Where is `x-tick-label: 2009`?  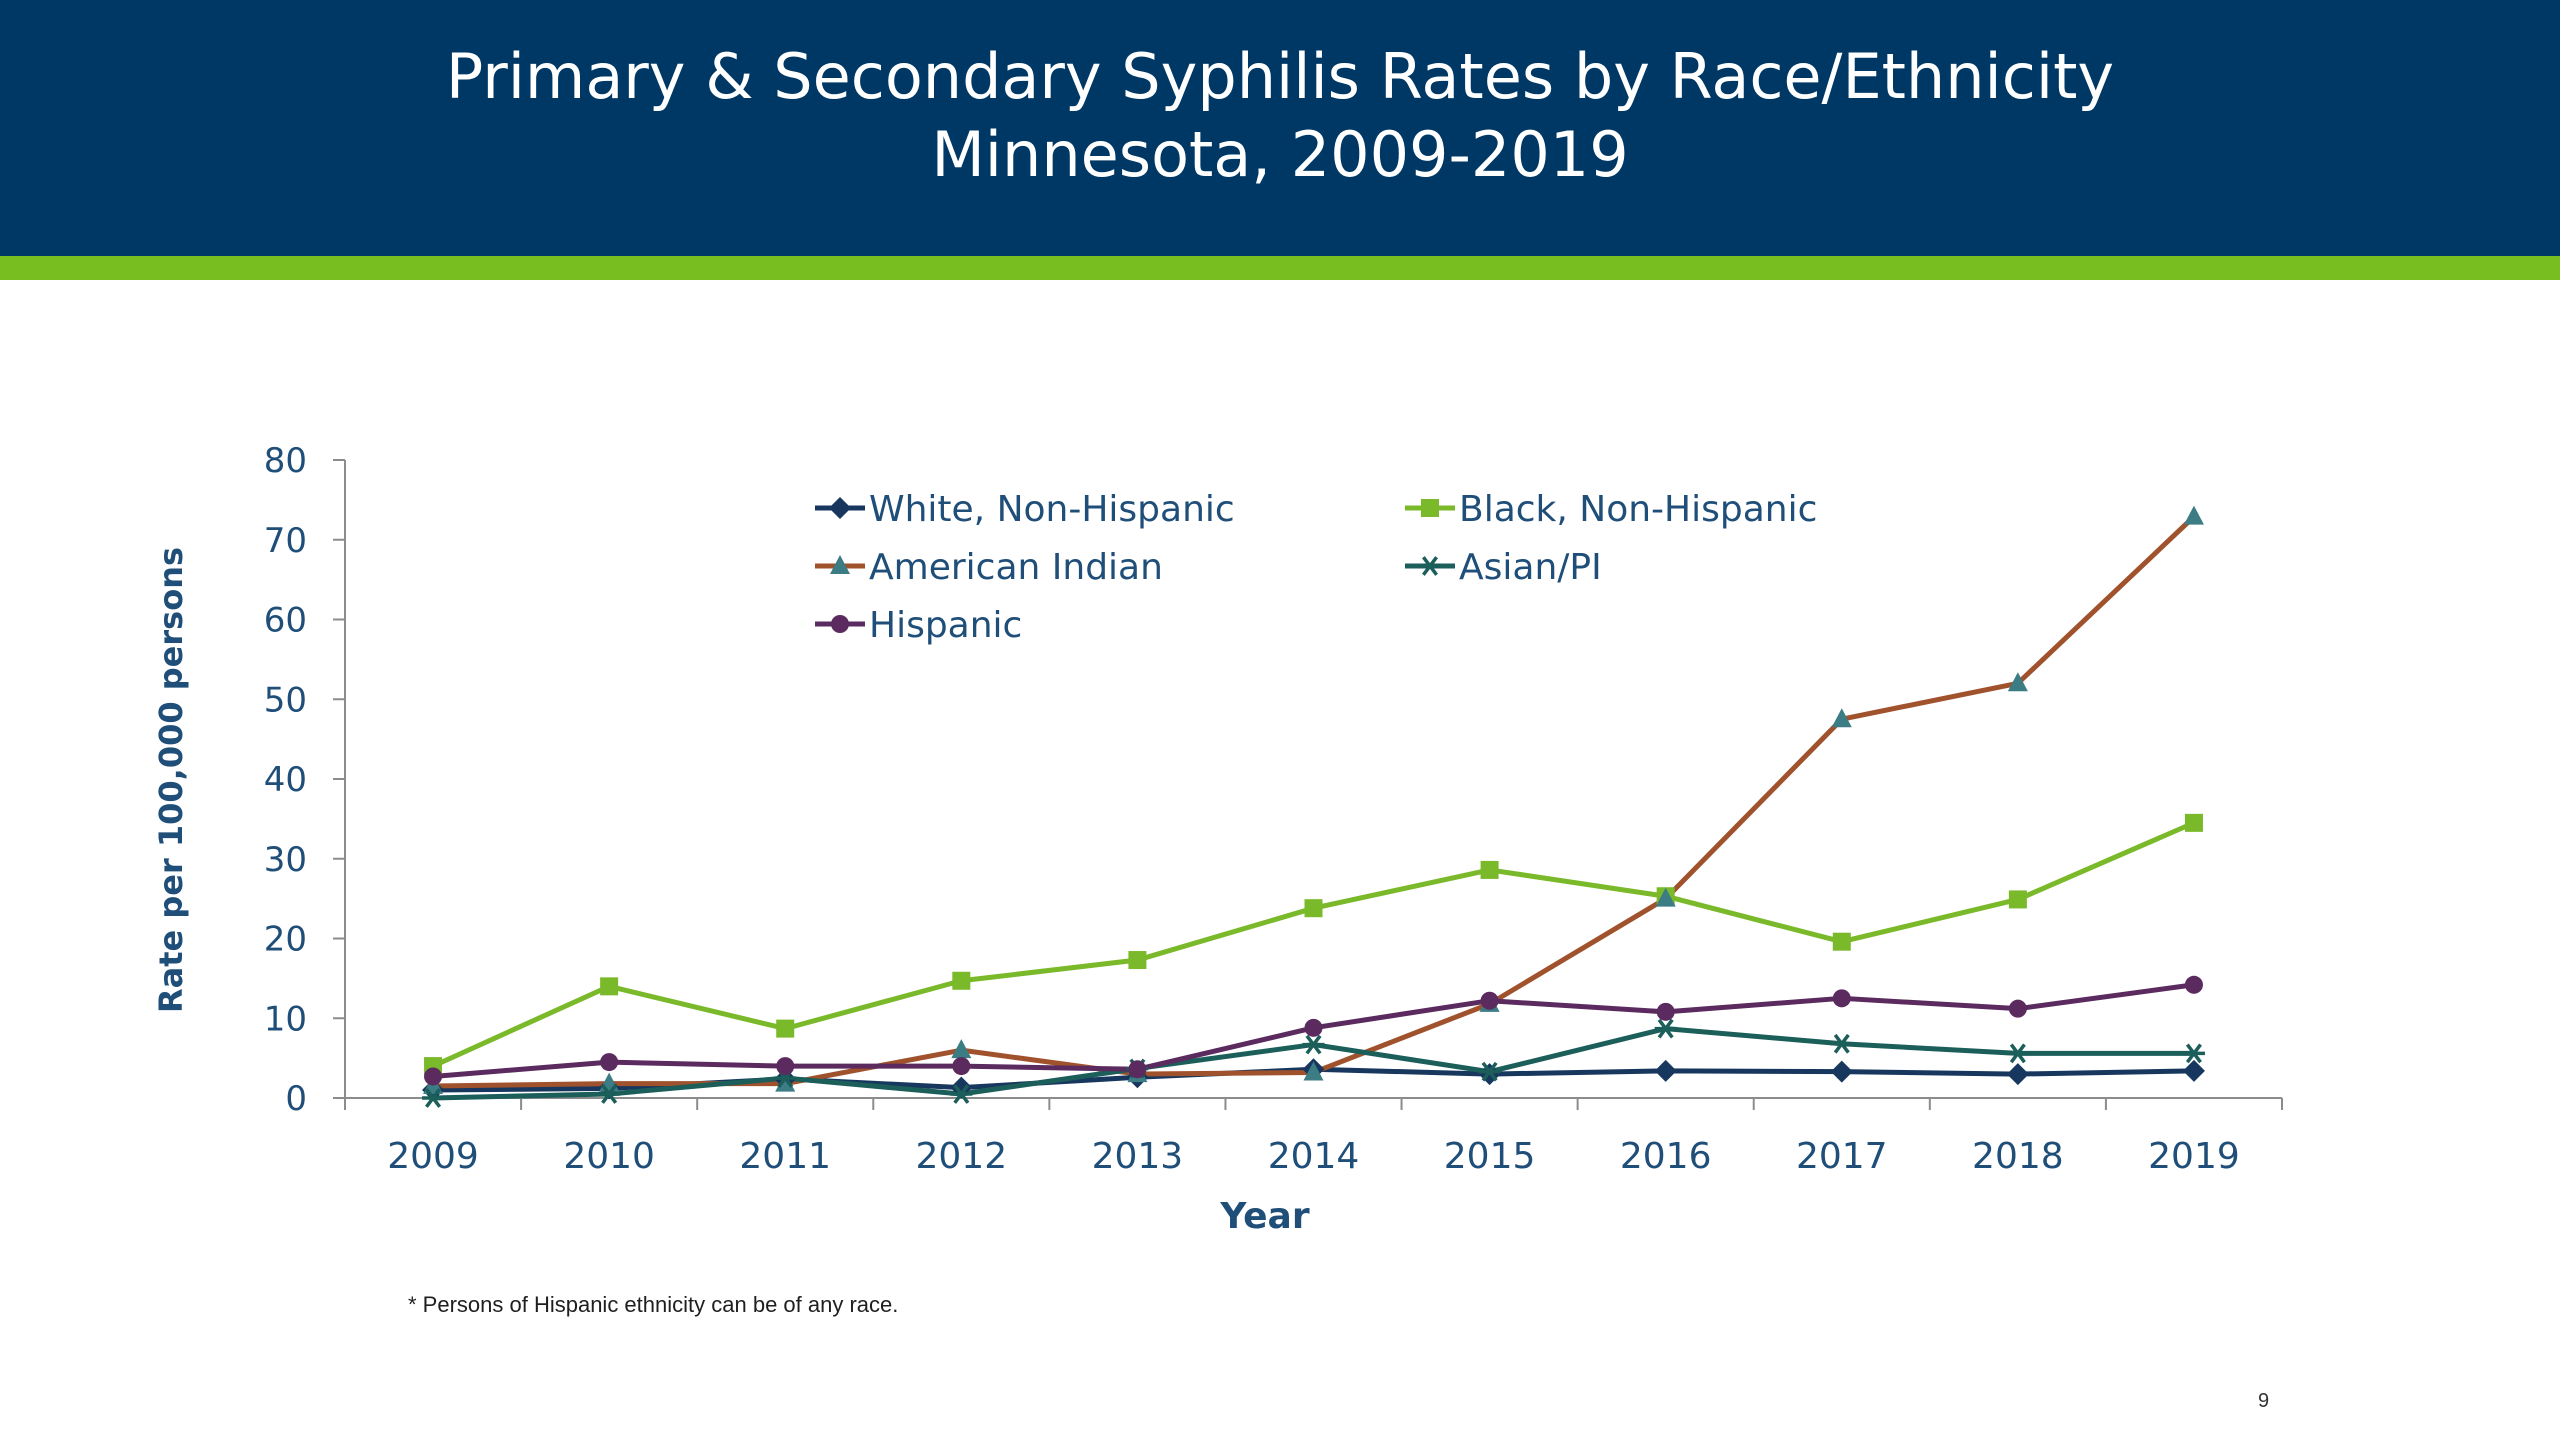 x-tick-label: 2009 is located at coordinates (433, 1156).